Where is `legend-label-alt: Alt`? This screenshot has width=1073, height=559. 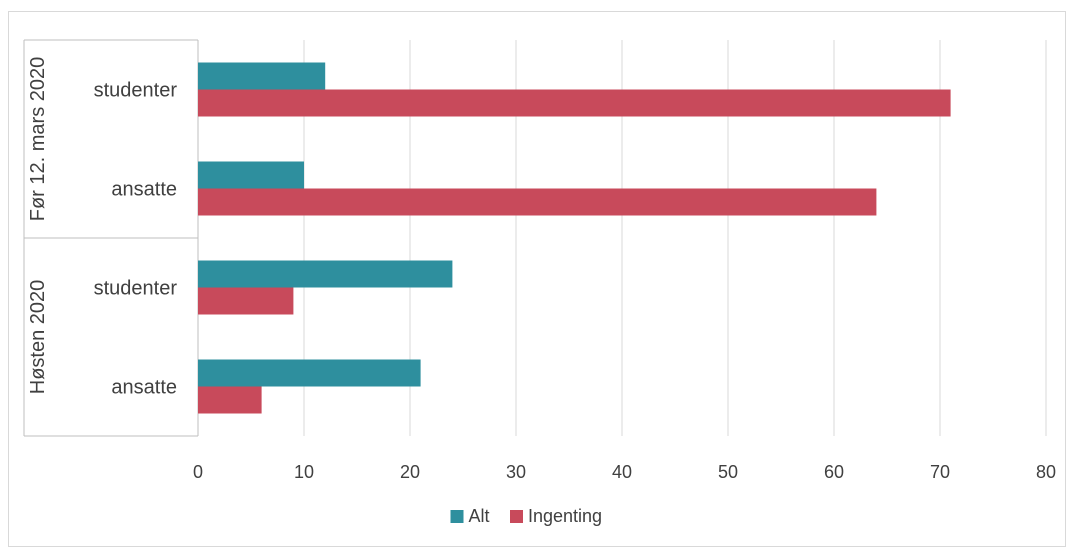 legend-label-alt: Alt is located at coordinates (479, 516).